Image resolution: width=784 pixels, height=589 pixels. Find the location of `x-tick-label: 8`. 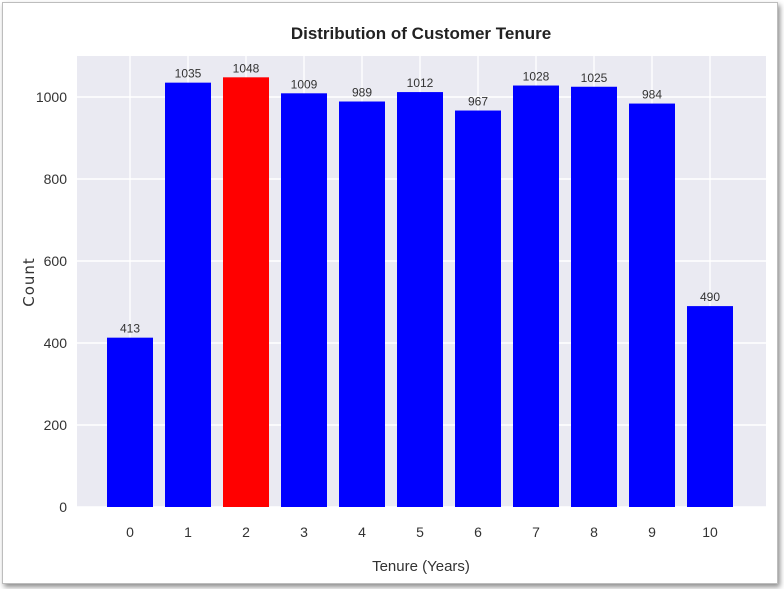

x-tick-label: 8 is located at coordinates (594, 532).